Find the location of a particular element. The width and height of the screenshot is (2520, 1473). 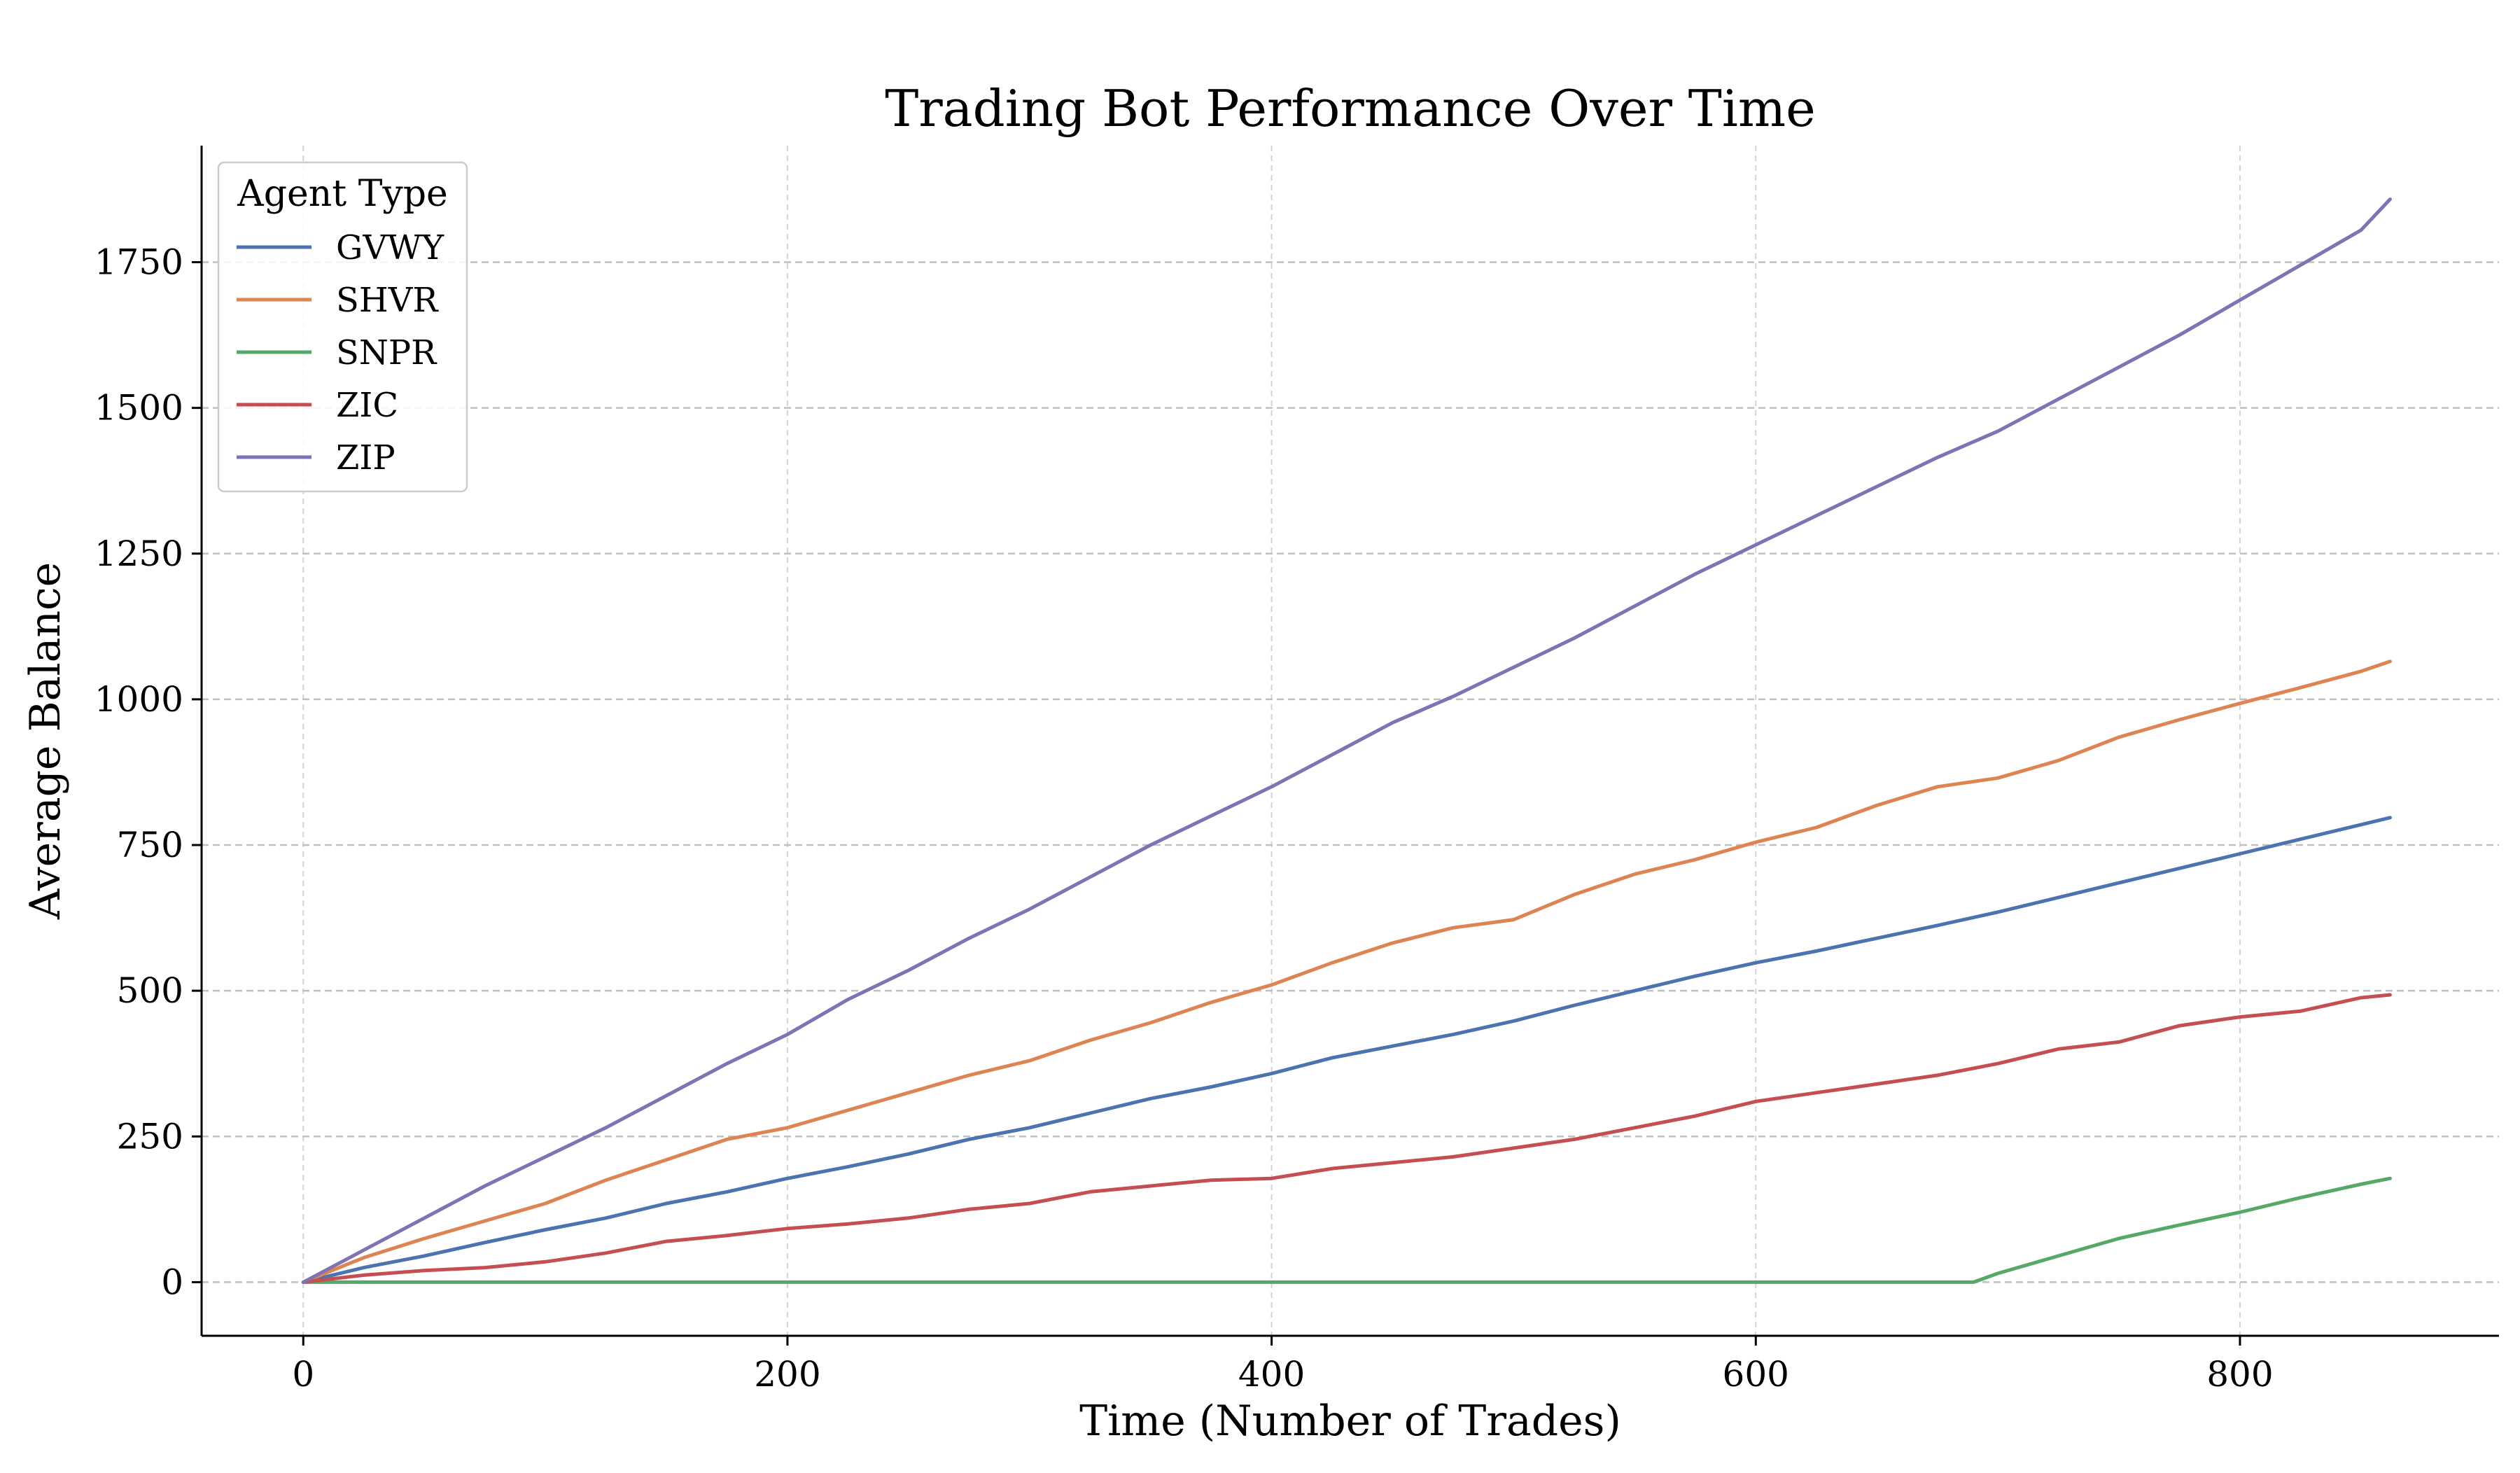

x-tick-label: 200 is located at coordinates (787, 1374).